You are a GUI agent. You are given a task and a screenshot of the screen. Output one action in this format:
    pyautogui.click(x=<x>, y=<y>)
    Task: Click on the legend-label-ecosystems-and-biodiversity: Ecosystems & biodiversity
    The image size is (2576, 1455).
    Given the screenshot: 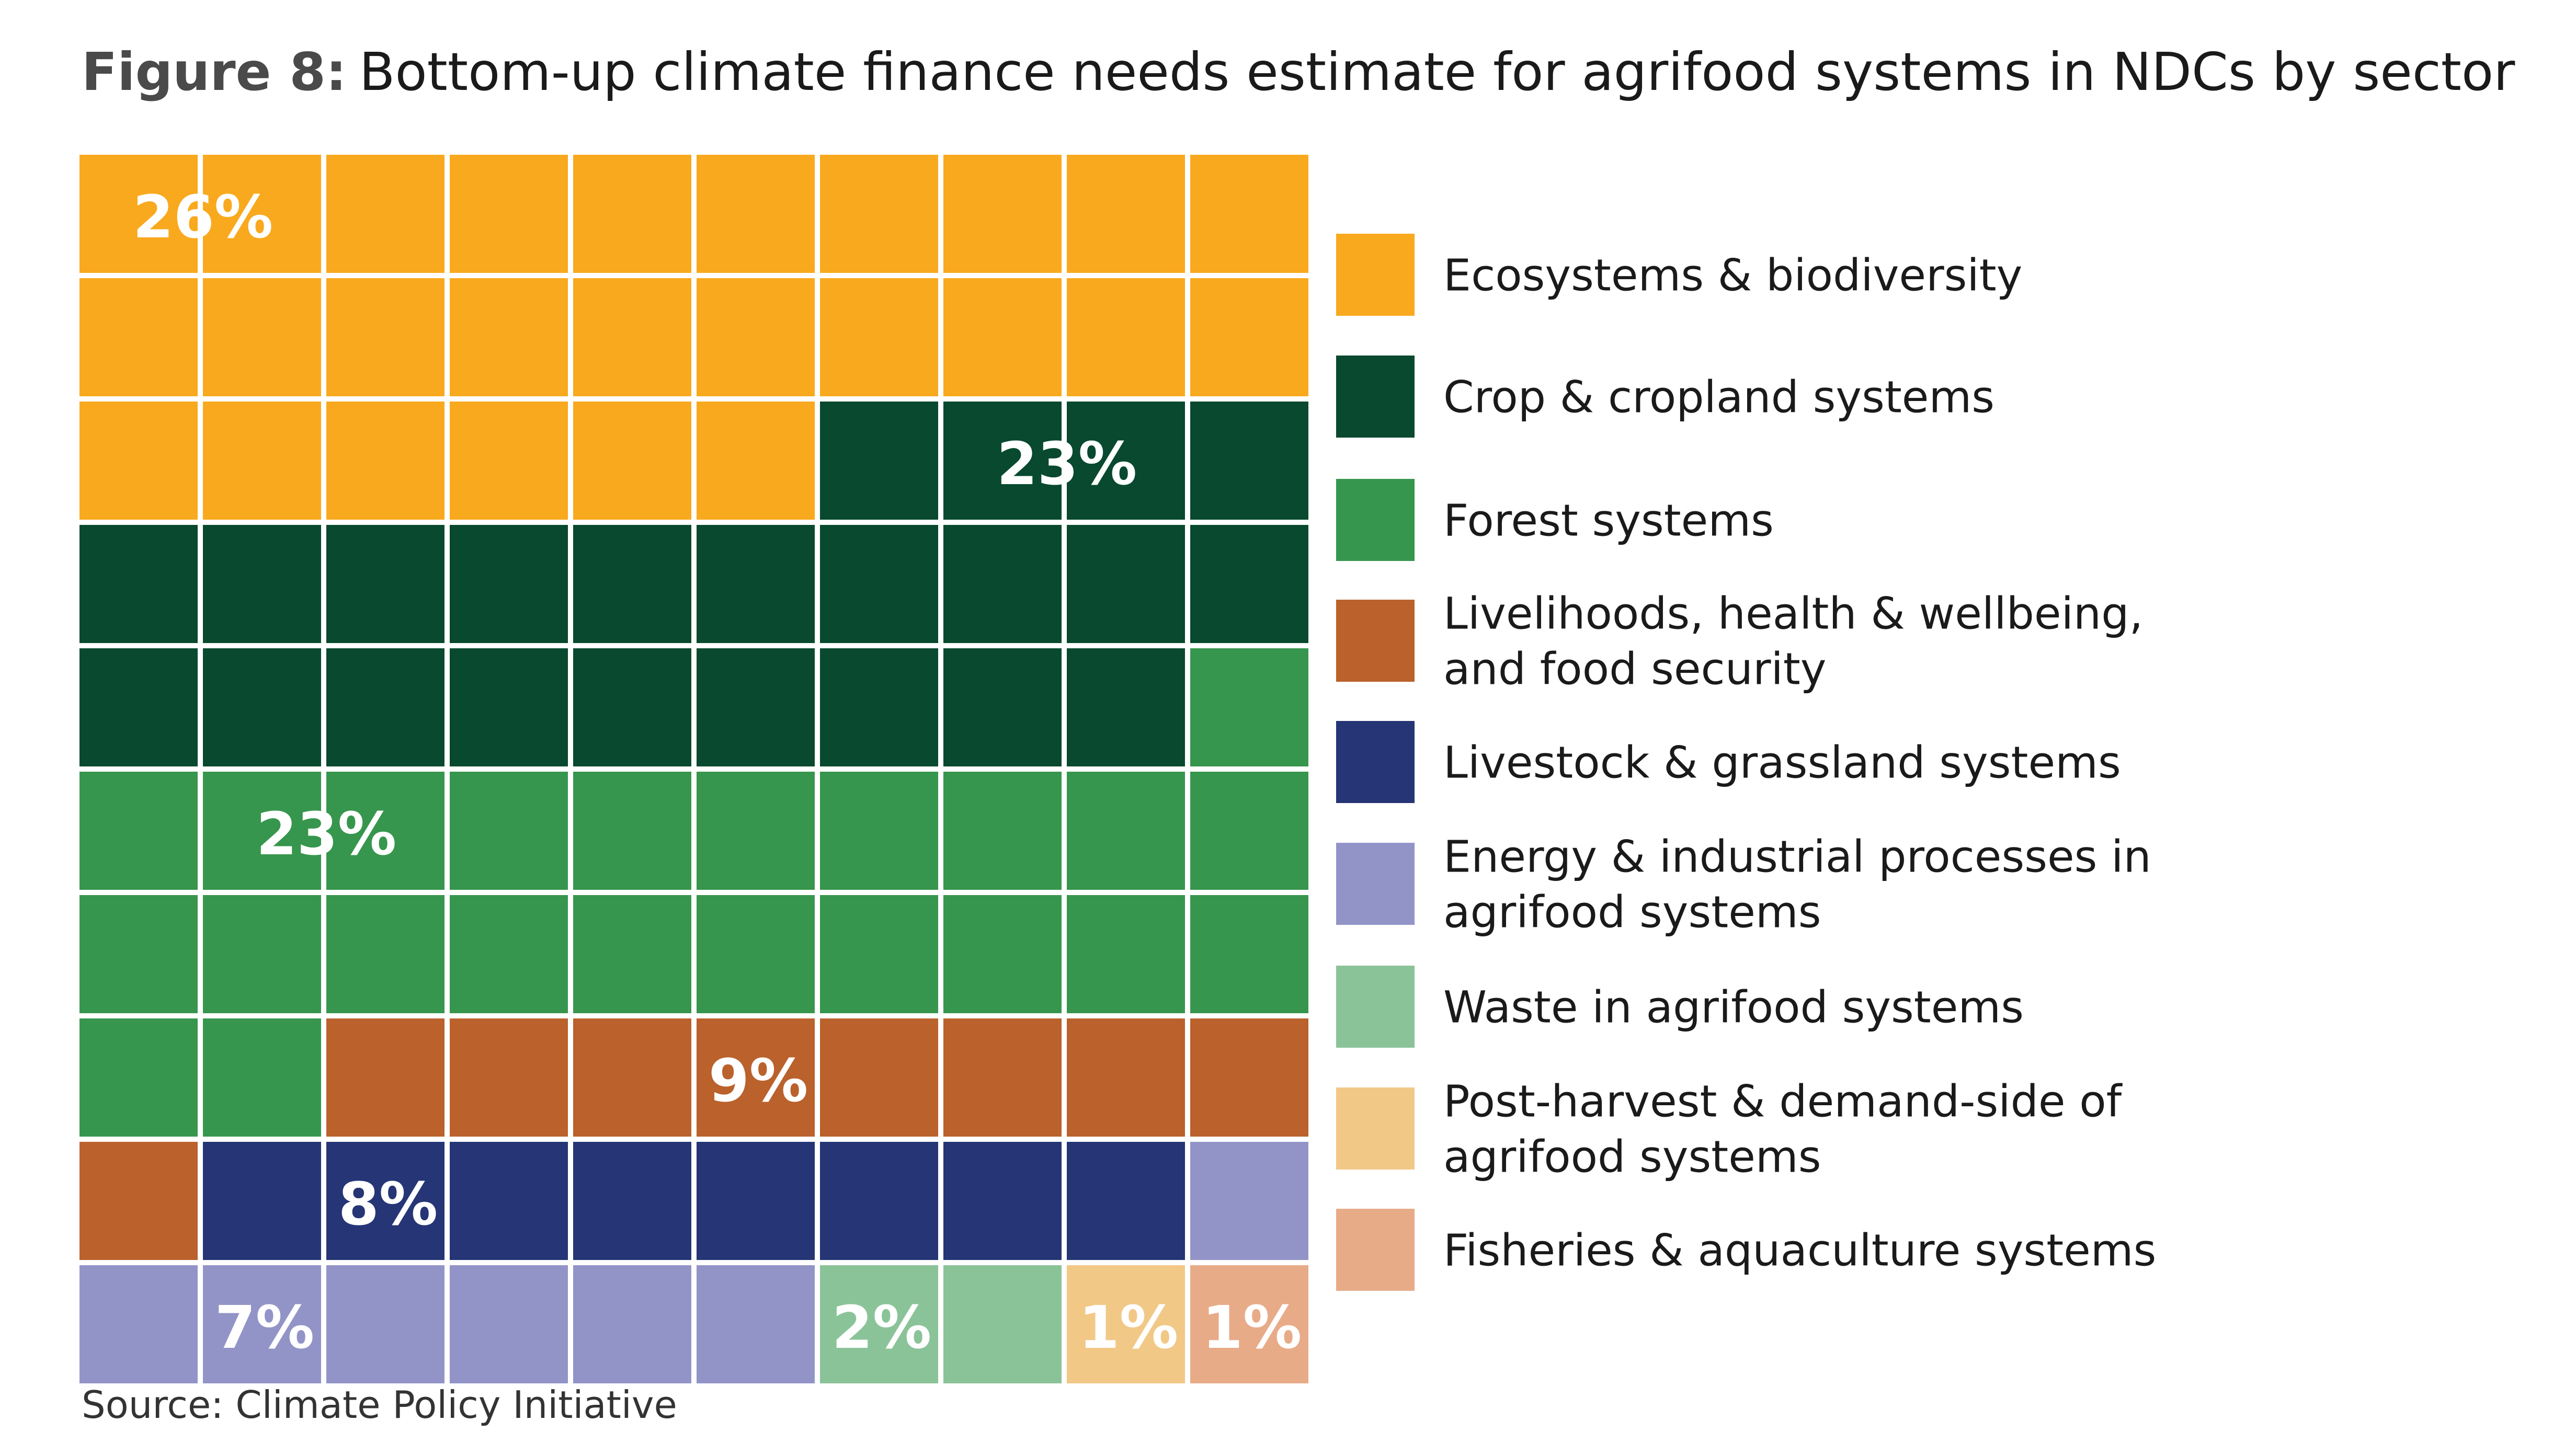 What is the action you would take?
    pyautogui.click(x=1733, y=275)
    